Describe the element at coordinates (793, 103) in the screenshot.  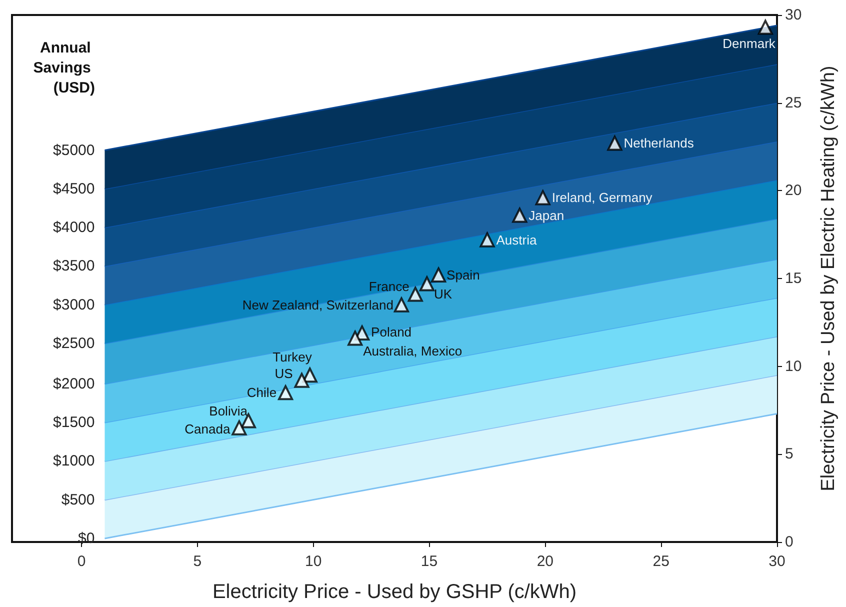
I see `y-tick-label: 25` at that location.